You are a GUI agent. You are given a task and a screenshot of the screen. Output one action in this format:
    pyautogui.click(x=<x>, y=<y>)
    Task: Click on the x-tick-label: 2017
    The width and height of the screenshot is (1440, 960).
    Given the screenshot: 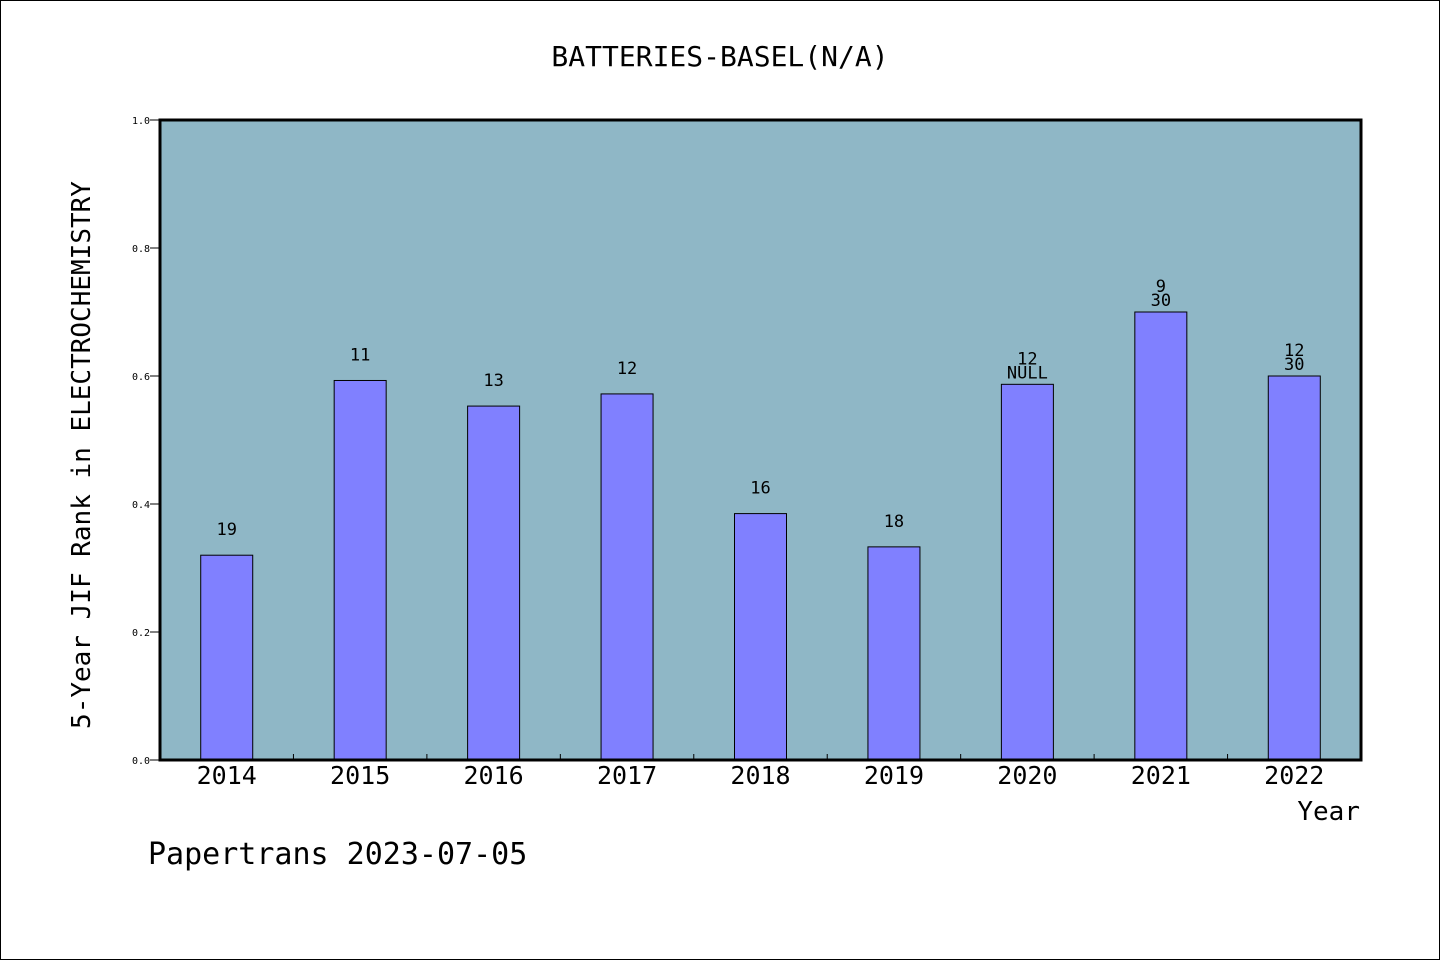 What is the action you would take?
    pyautogui.click(x=627, y=775)
    